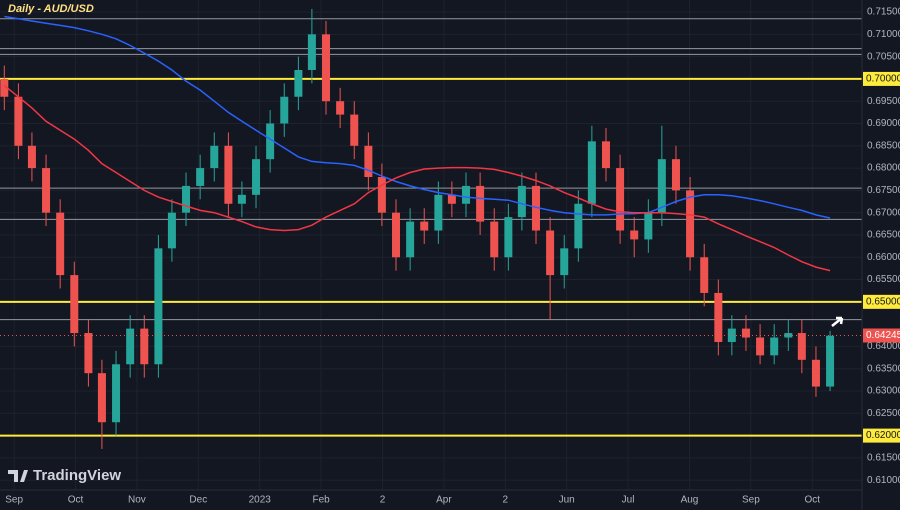 The image size is (900, 510). What do you see at coordinates (883, 123) in the screenshot?
I see `y-tick-label: 0.69000` at bounding box center [883, 123].